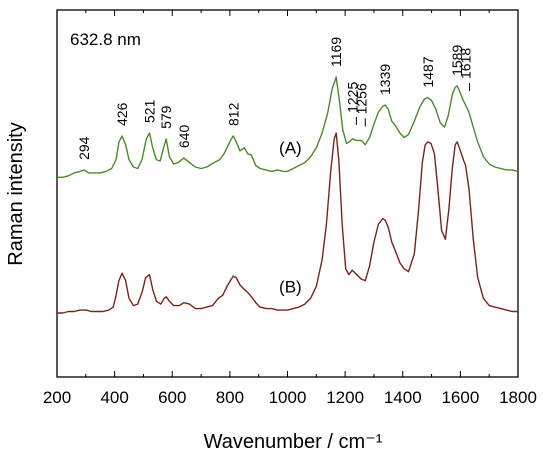 The width and height of the screenshot is (550, 464). What do you see at coordinates (172, 397) in the screenshot?
I see `x-tick-label: 600` at bounding box center [172, 397].